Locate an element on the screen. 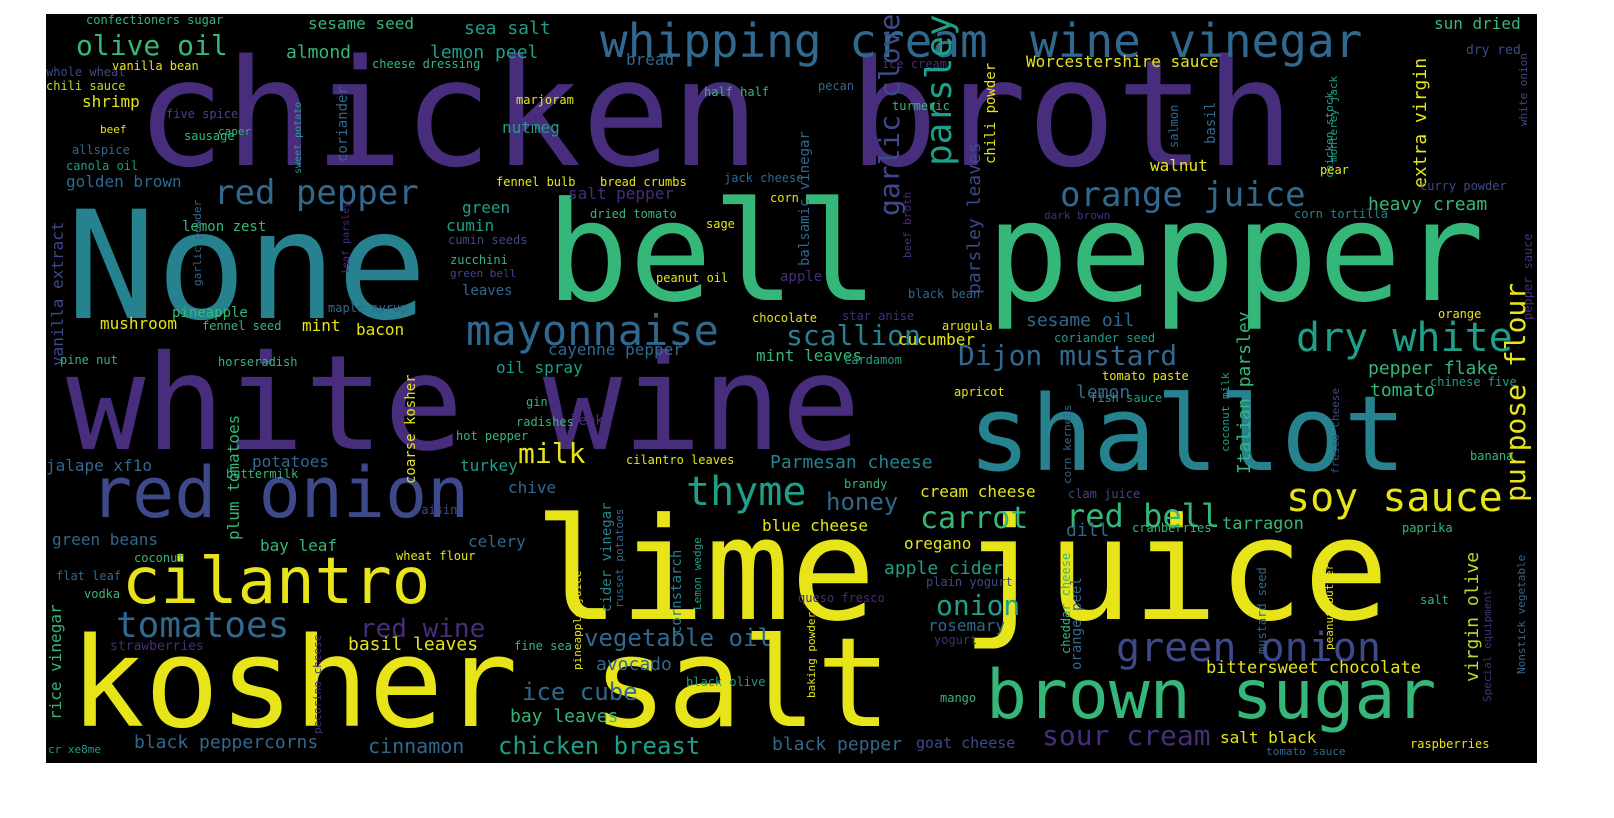 The width and height of the screenshot is (1614, 818). word: chive is located at coordinates (532, 487).